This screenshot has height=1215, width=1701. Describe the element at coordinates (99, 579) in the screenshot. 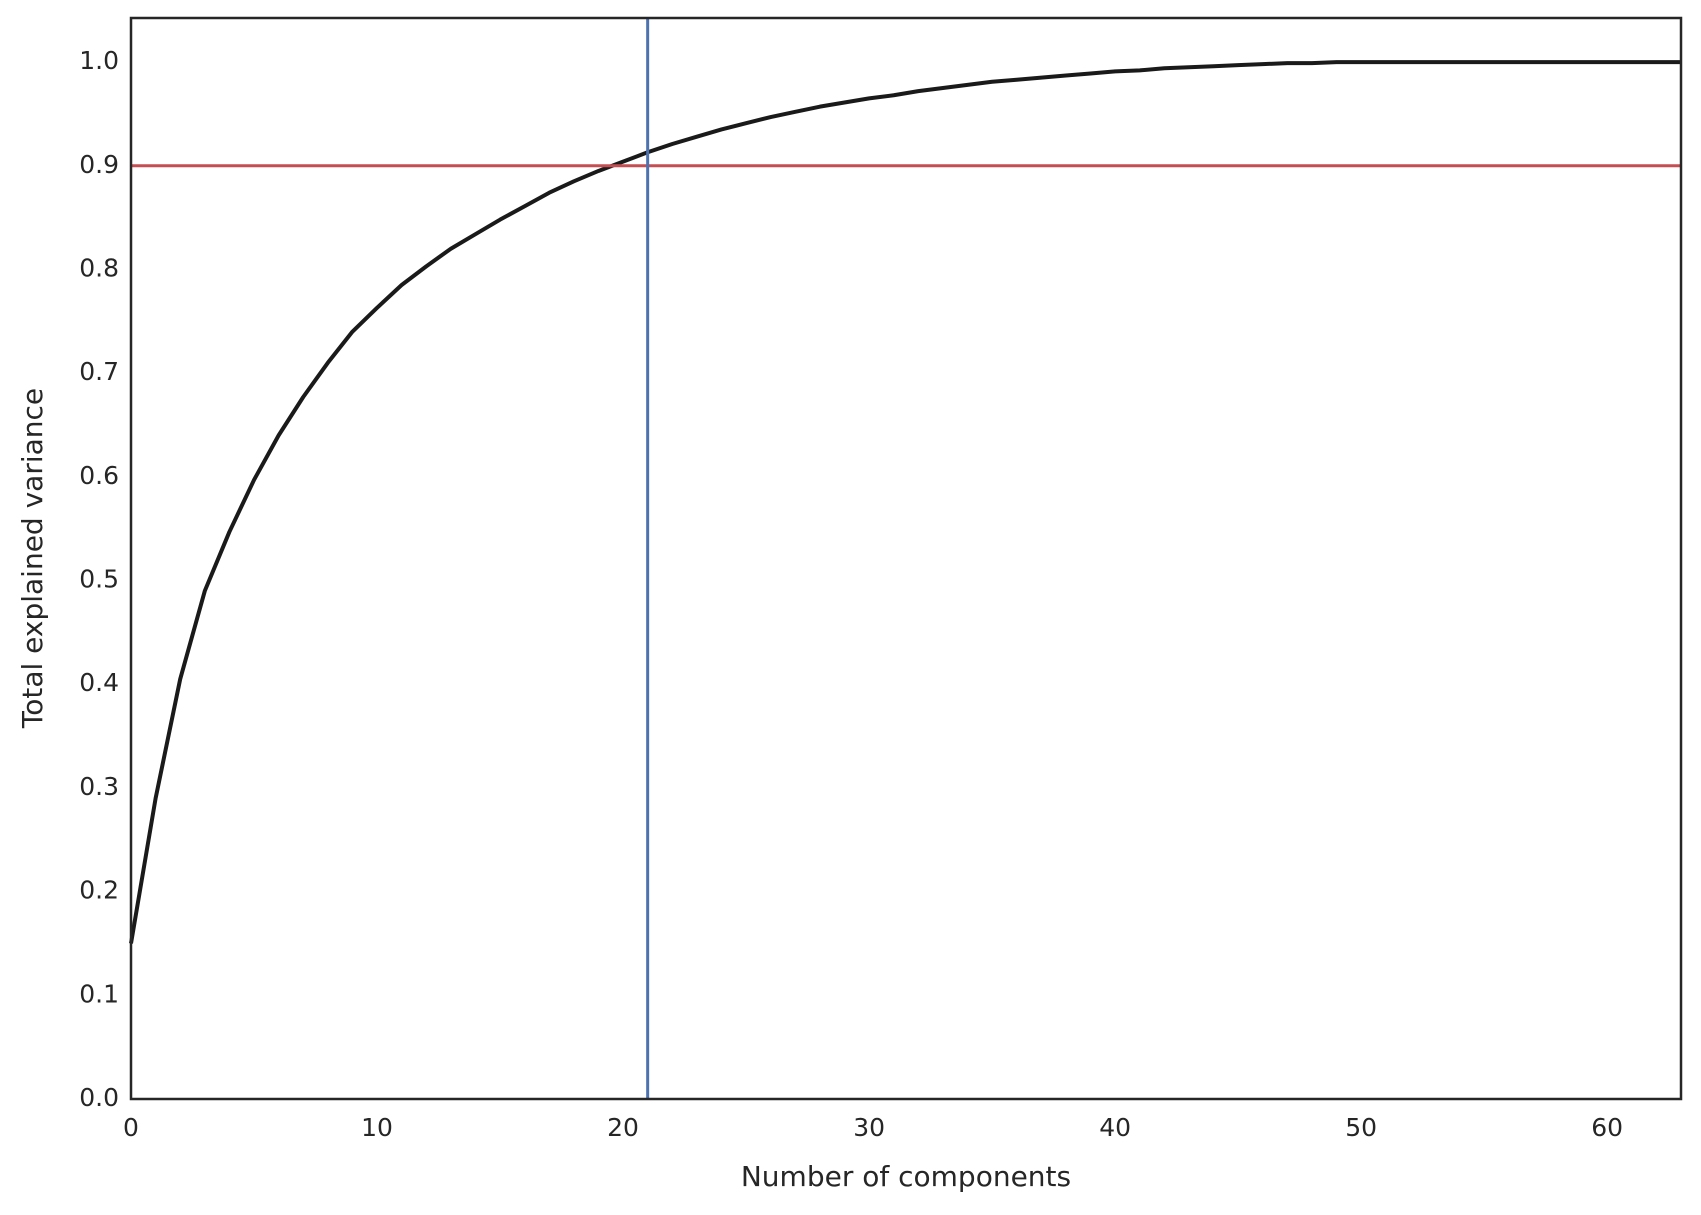

I see `y-tick-label: 0.5` at that location.